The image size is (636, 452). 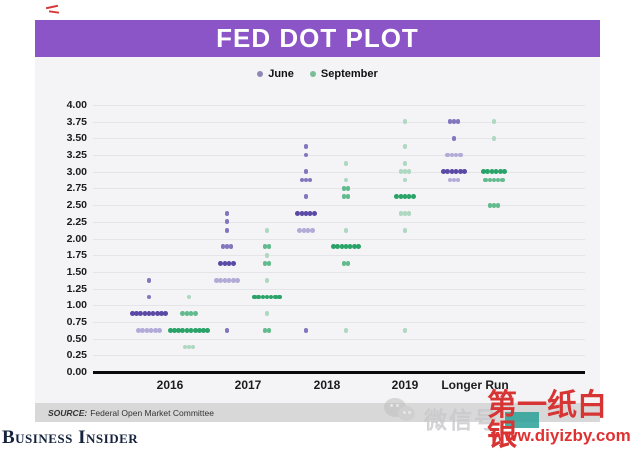 What do you see at coordinates (317, 412) in the screenshot?
I see `source-strip: SOURCE: Federal Open Market Committee` at bounding box center [317, 412].